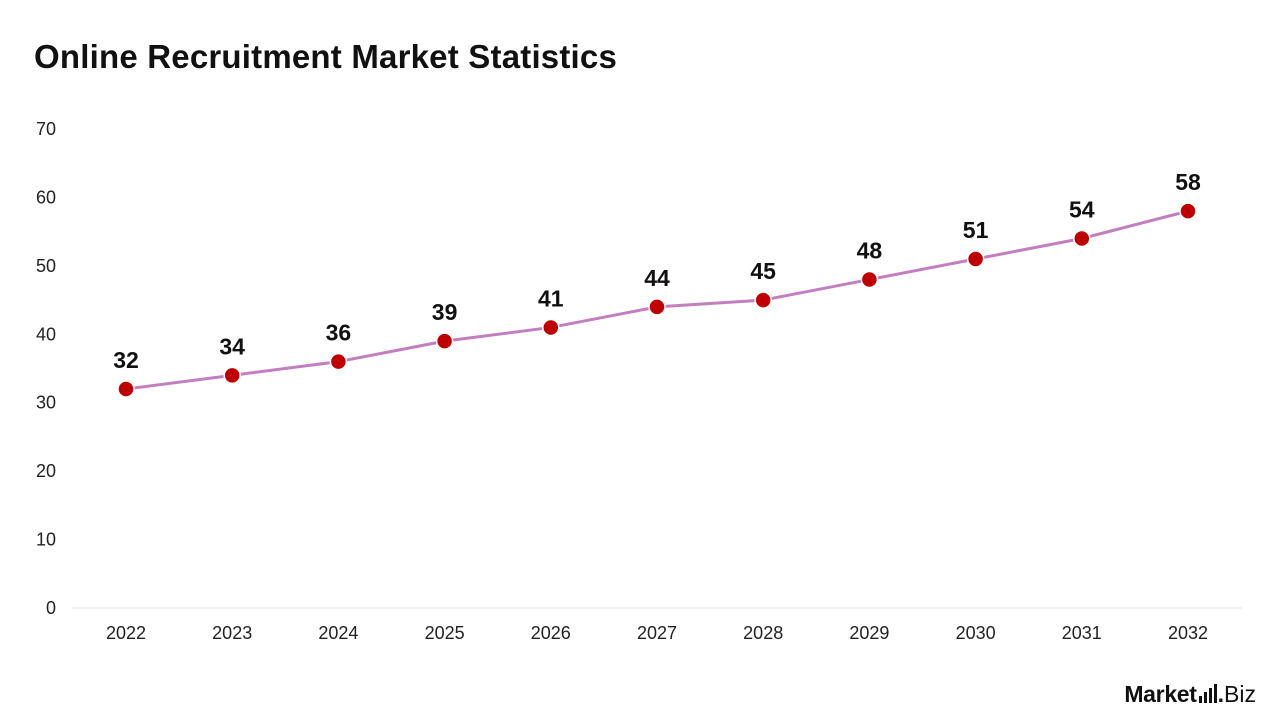  Describe the element at coordinates (46, 197) in the screenshot. I see `y-tick-label: 60` at that location.